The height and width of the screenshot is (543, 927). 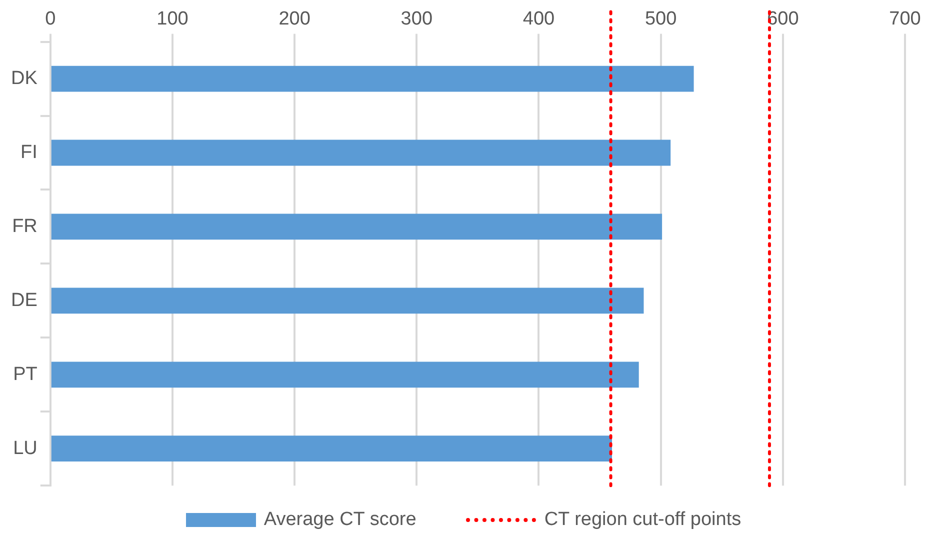 I want to click on y-tick-label: DK, so click(x=24, y=79).